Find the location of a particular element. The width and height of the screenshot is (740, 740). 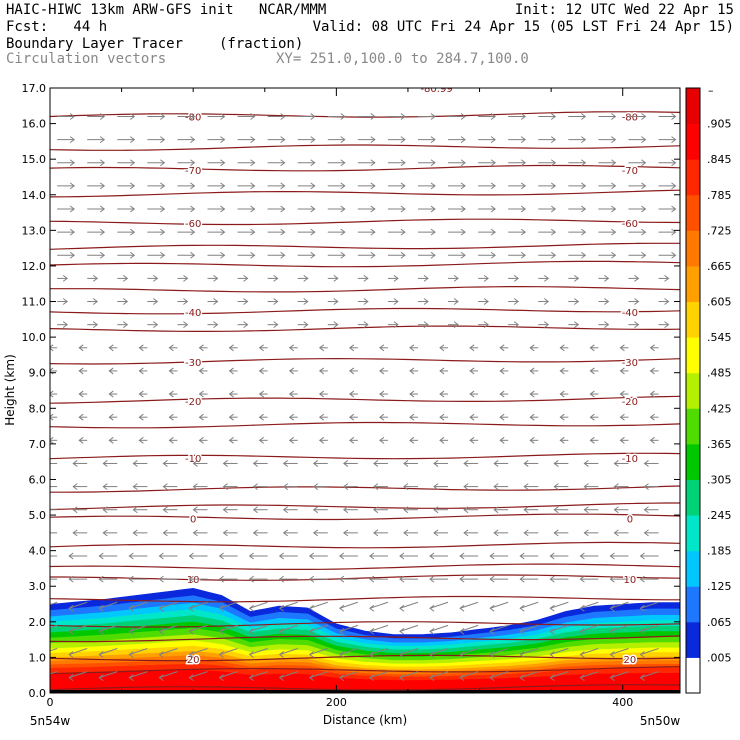

y-tick-label: 3.0 is located at coordinates (38, 586).